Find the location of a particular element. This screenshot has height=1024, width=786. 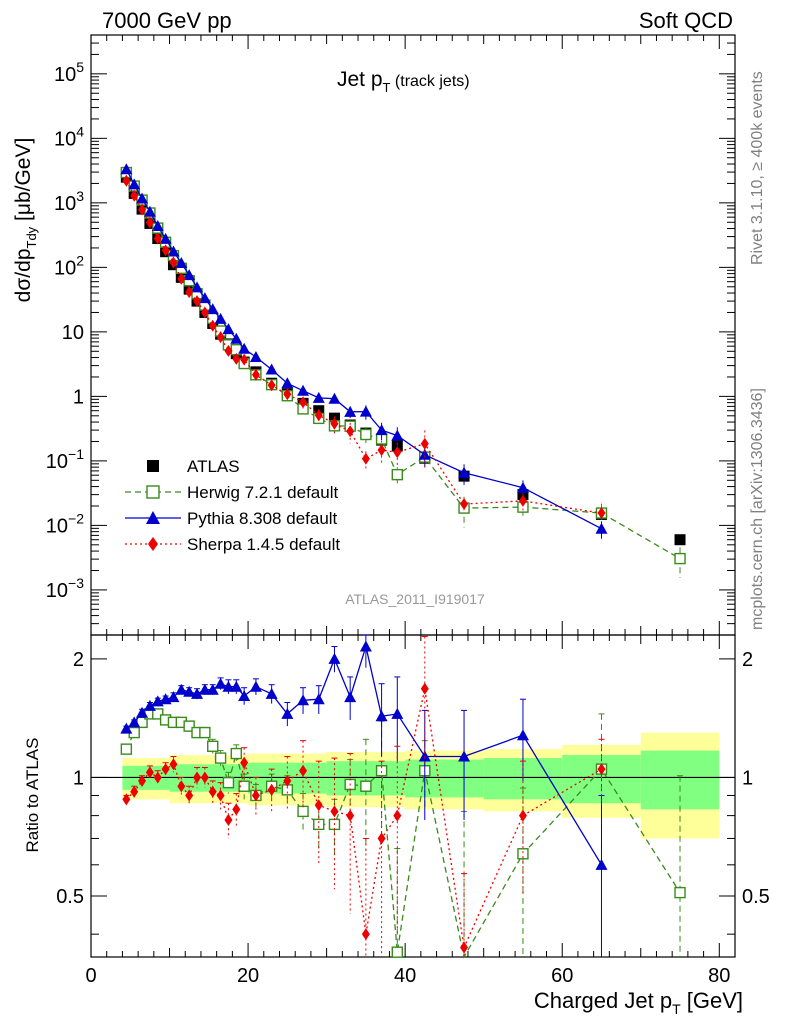

main-y-tick-label-4: 10 is located at coordinates (73, 333).